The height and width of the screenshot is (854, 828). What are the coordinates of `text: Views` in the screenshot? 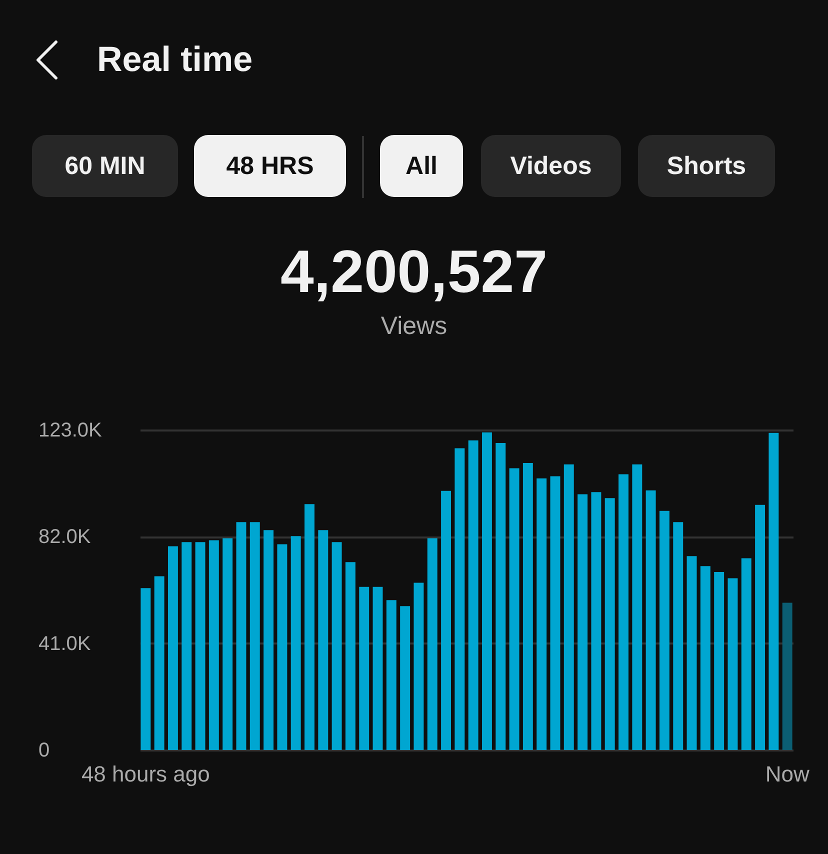 It's located at (414, 326).